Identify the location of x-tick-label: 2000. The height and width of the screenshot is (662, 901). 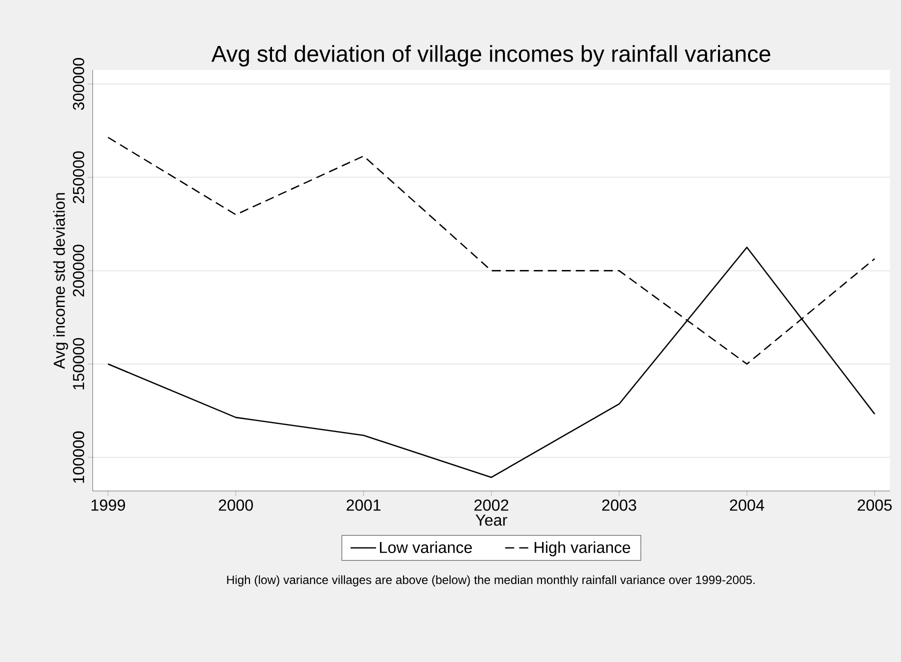
(235, 505).